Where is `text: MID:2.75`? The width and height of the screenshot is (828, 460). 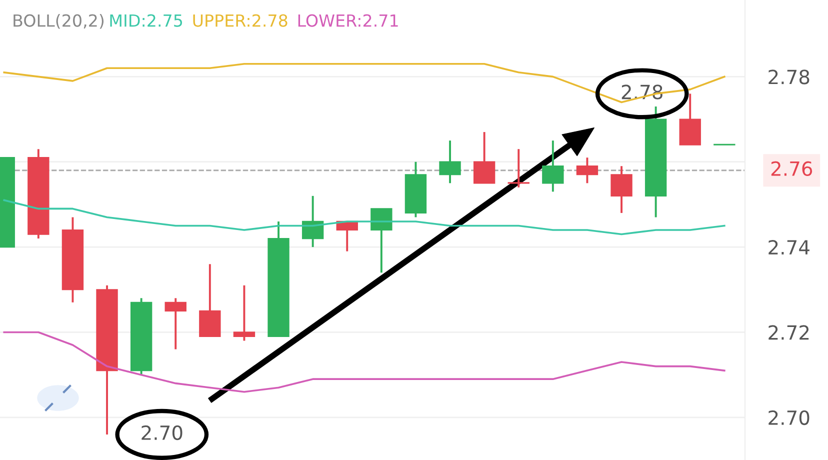 text: MID:2.75 is located at coordinates (146, 20).